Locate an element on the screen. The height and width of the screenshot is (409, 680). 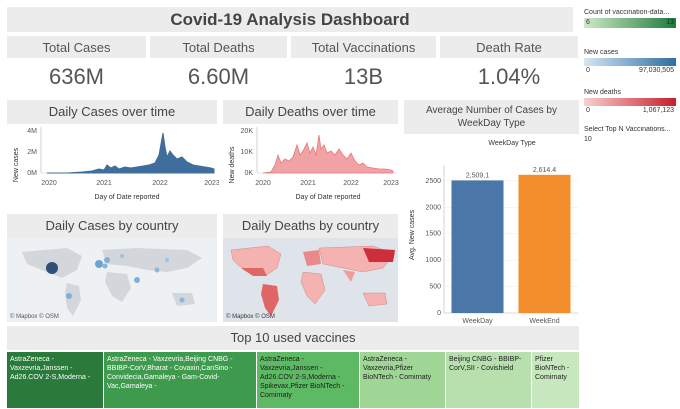
y-tick: 4M is located at coordinates (32, 131).